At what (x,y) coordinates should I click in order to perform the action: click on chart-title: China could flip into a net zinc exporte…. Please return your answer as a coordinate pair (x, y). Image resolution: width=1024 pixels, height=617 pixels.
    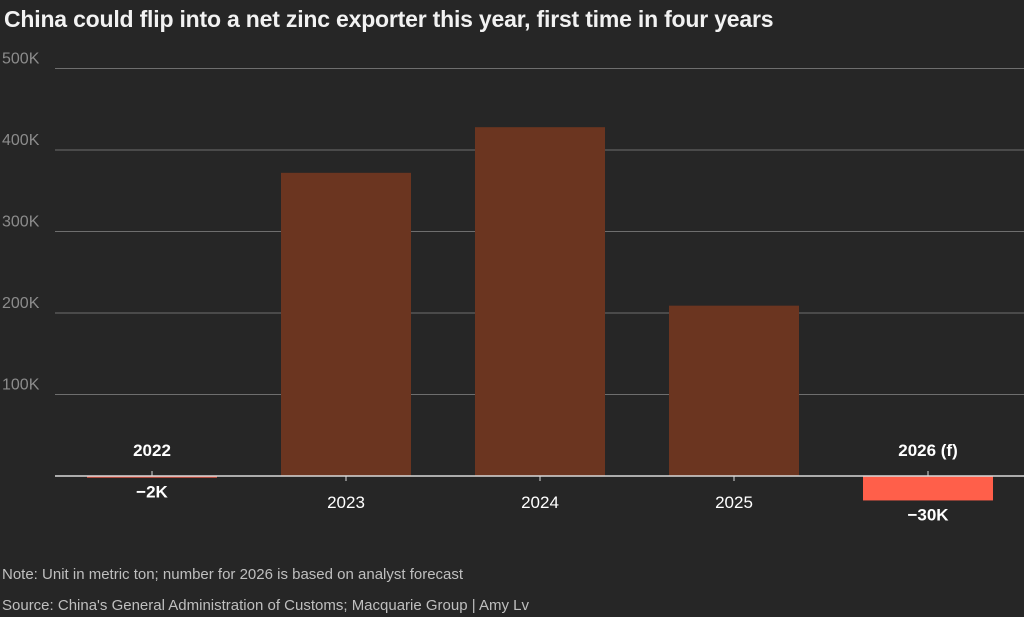
    Looking at the image, I should click on (389, 19).